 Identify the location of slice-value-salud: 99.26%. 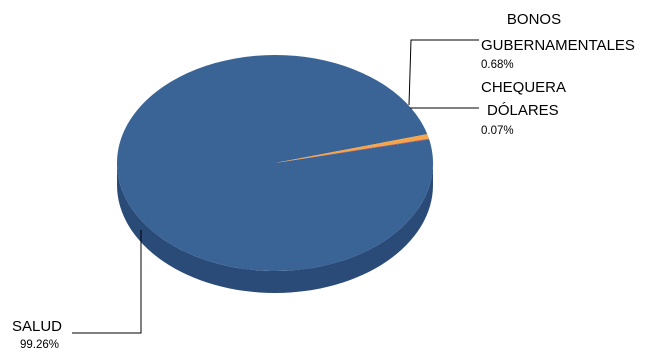
(39, 345).